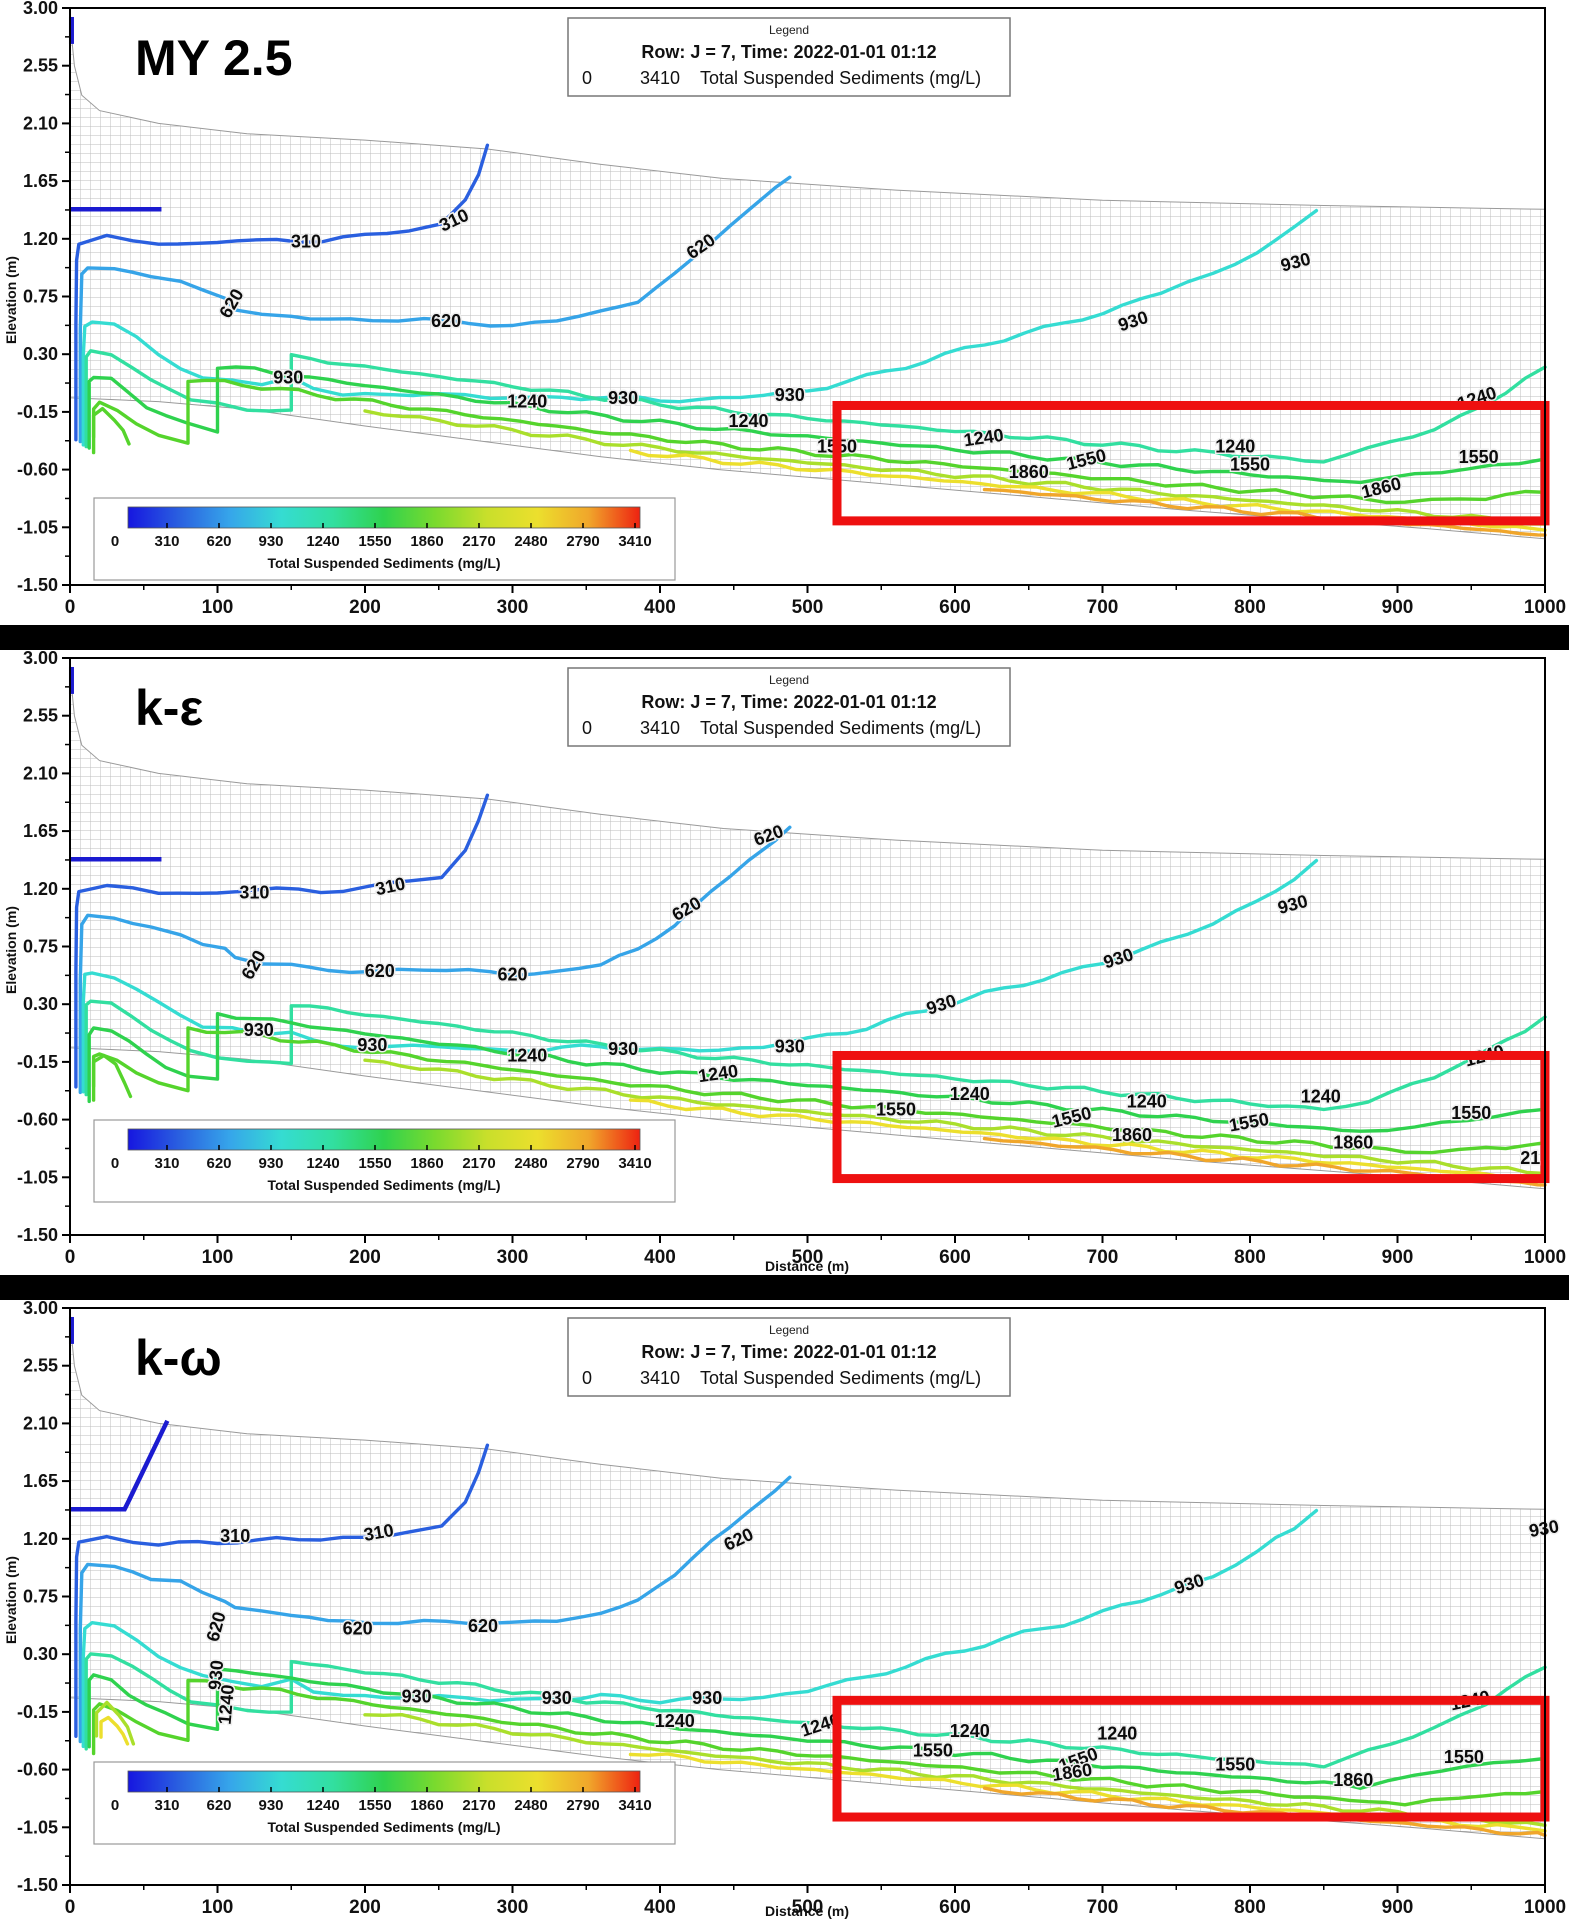 The width and height of the screenshot is (1569, 1920). What do you see at coordinates (582, 1805) in the screenshot?
I see `colorbar-tick-label: 2790` at bounding box center [582, 1805].